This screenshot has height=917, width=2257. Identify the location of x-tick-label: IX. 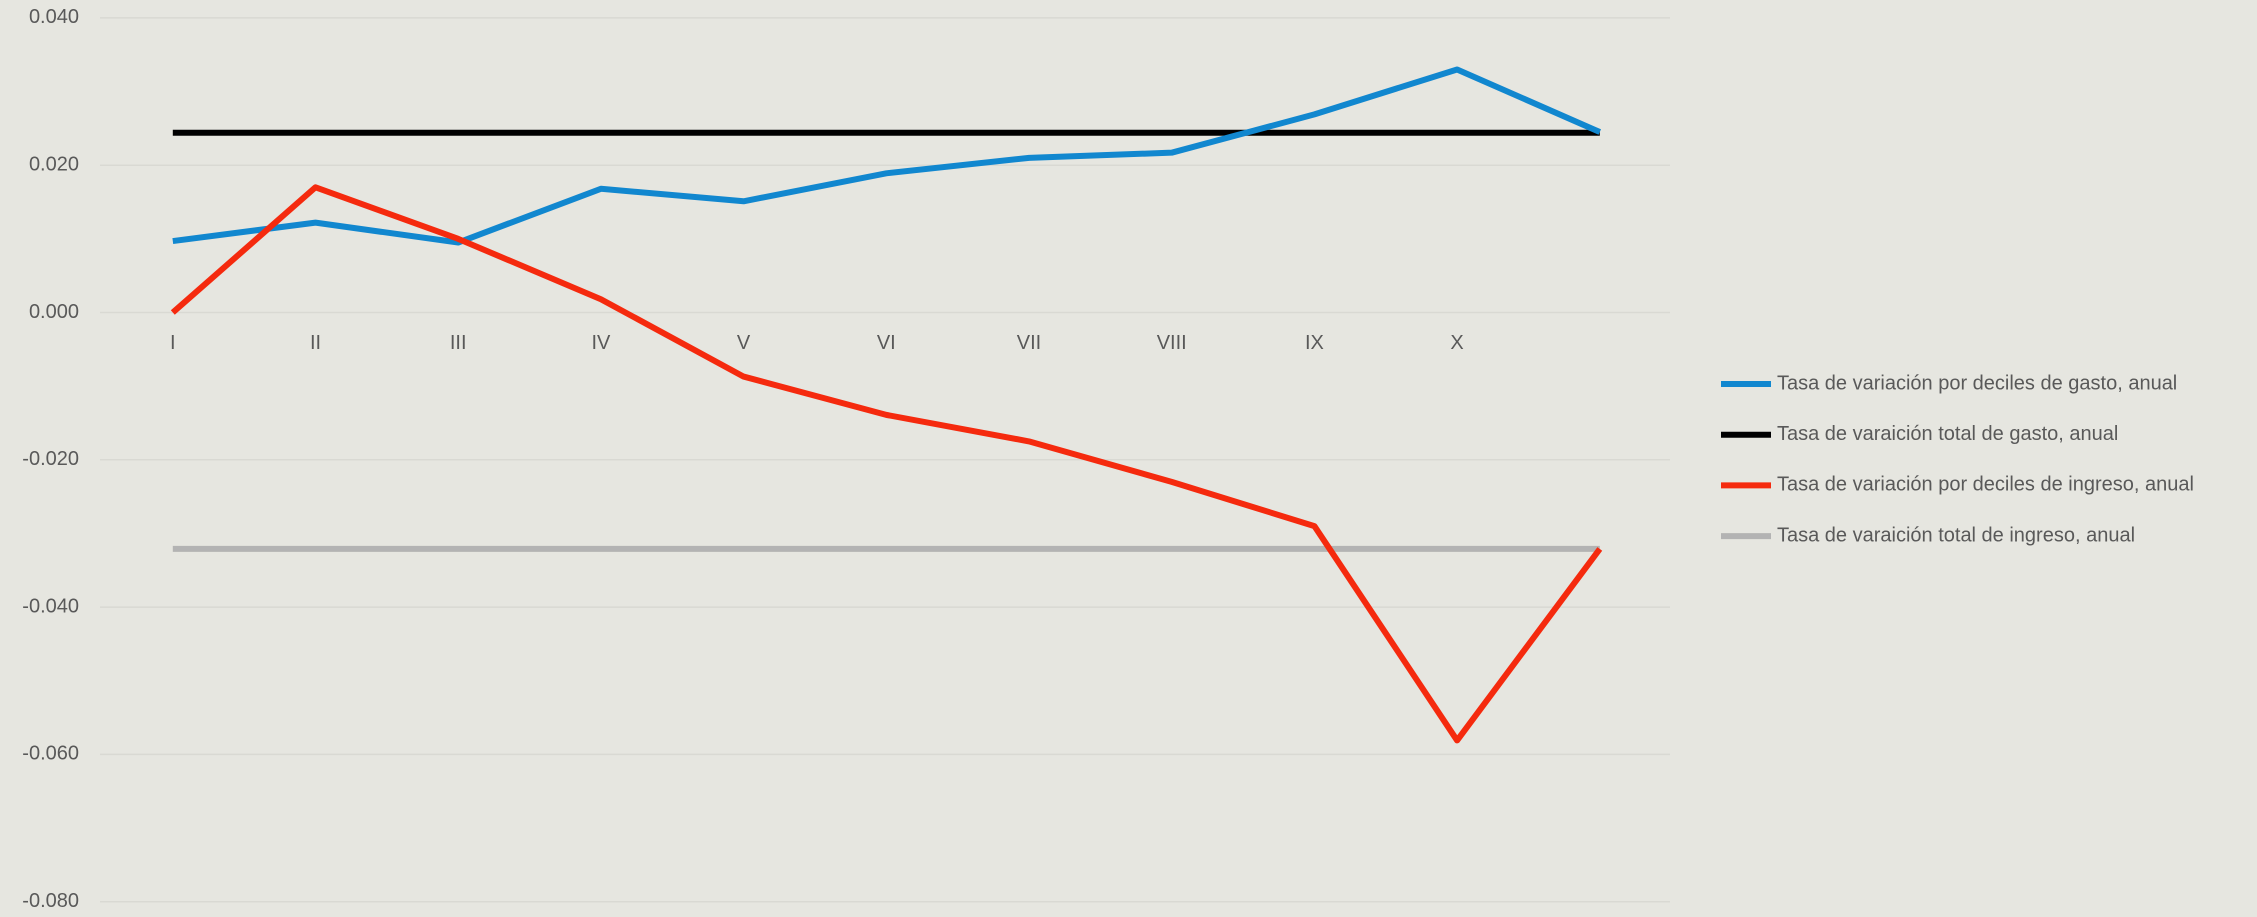
(1314, 343).